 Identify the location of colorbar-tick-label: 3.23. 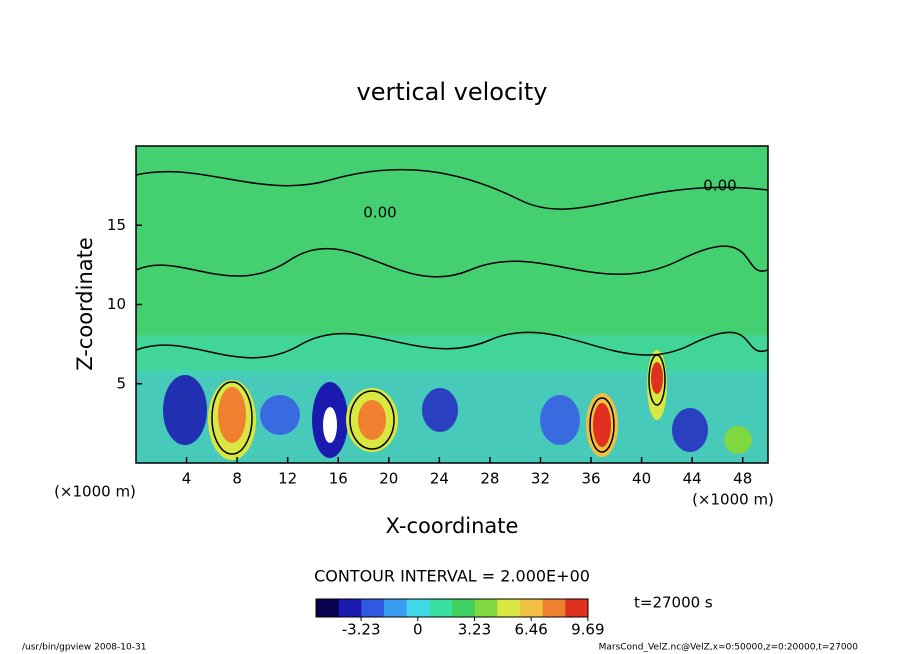
(474, 630).